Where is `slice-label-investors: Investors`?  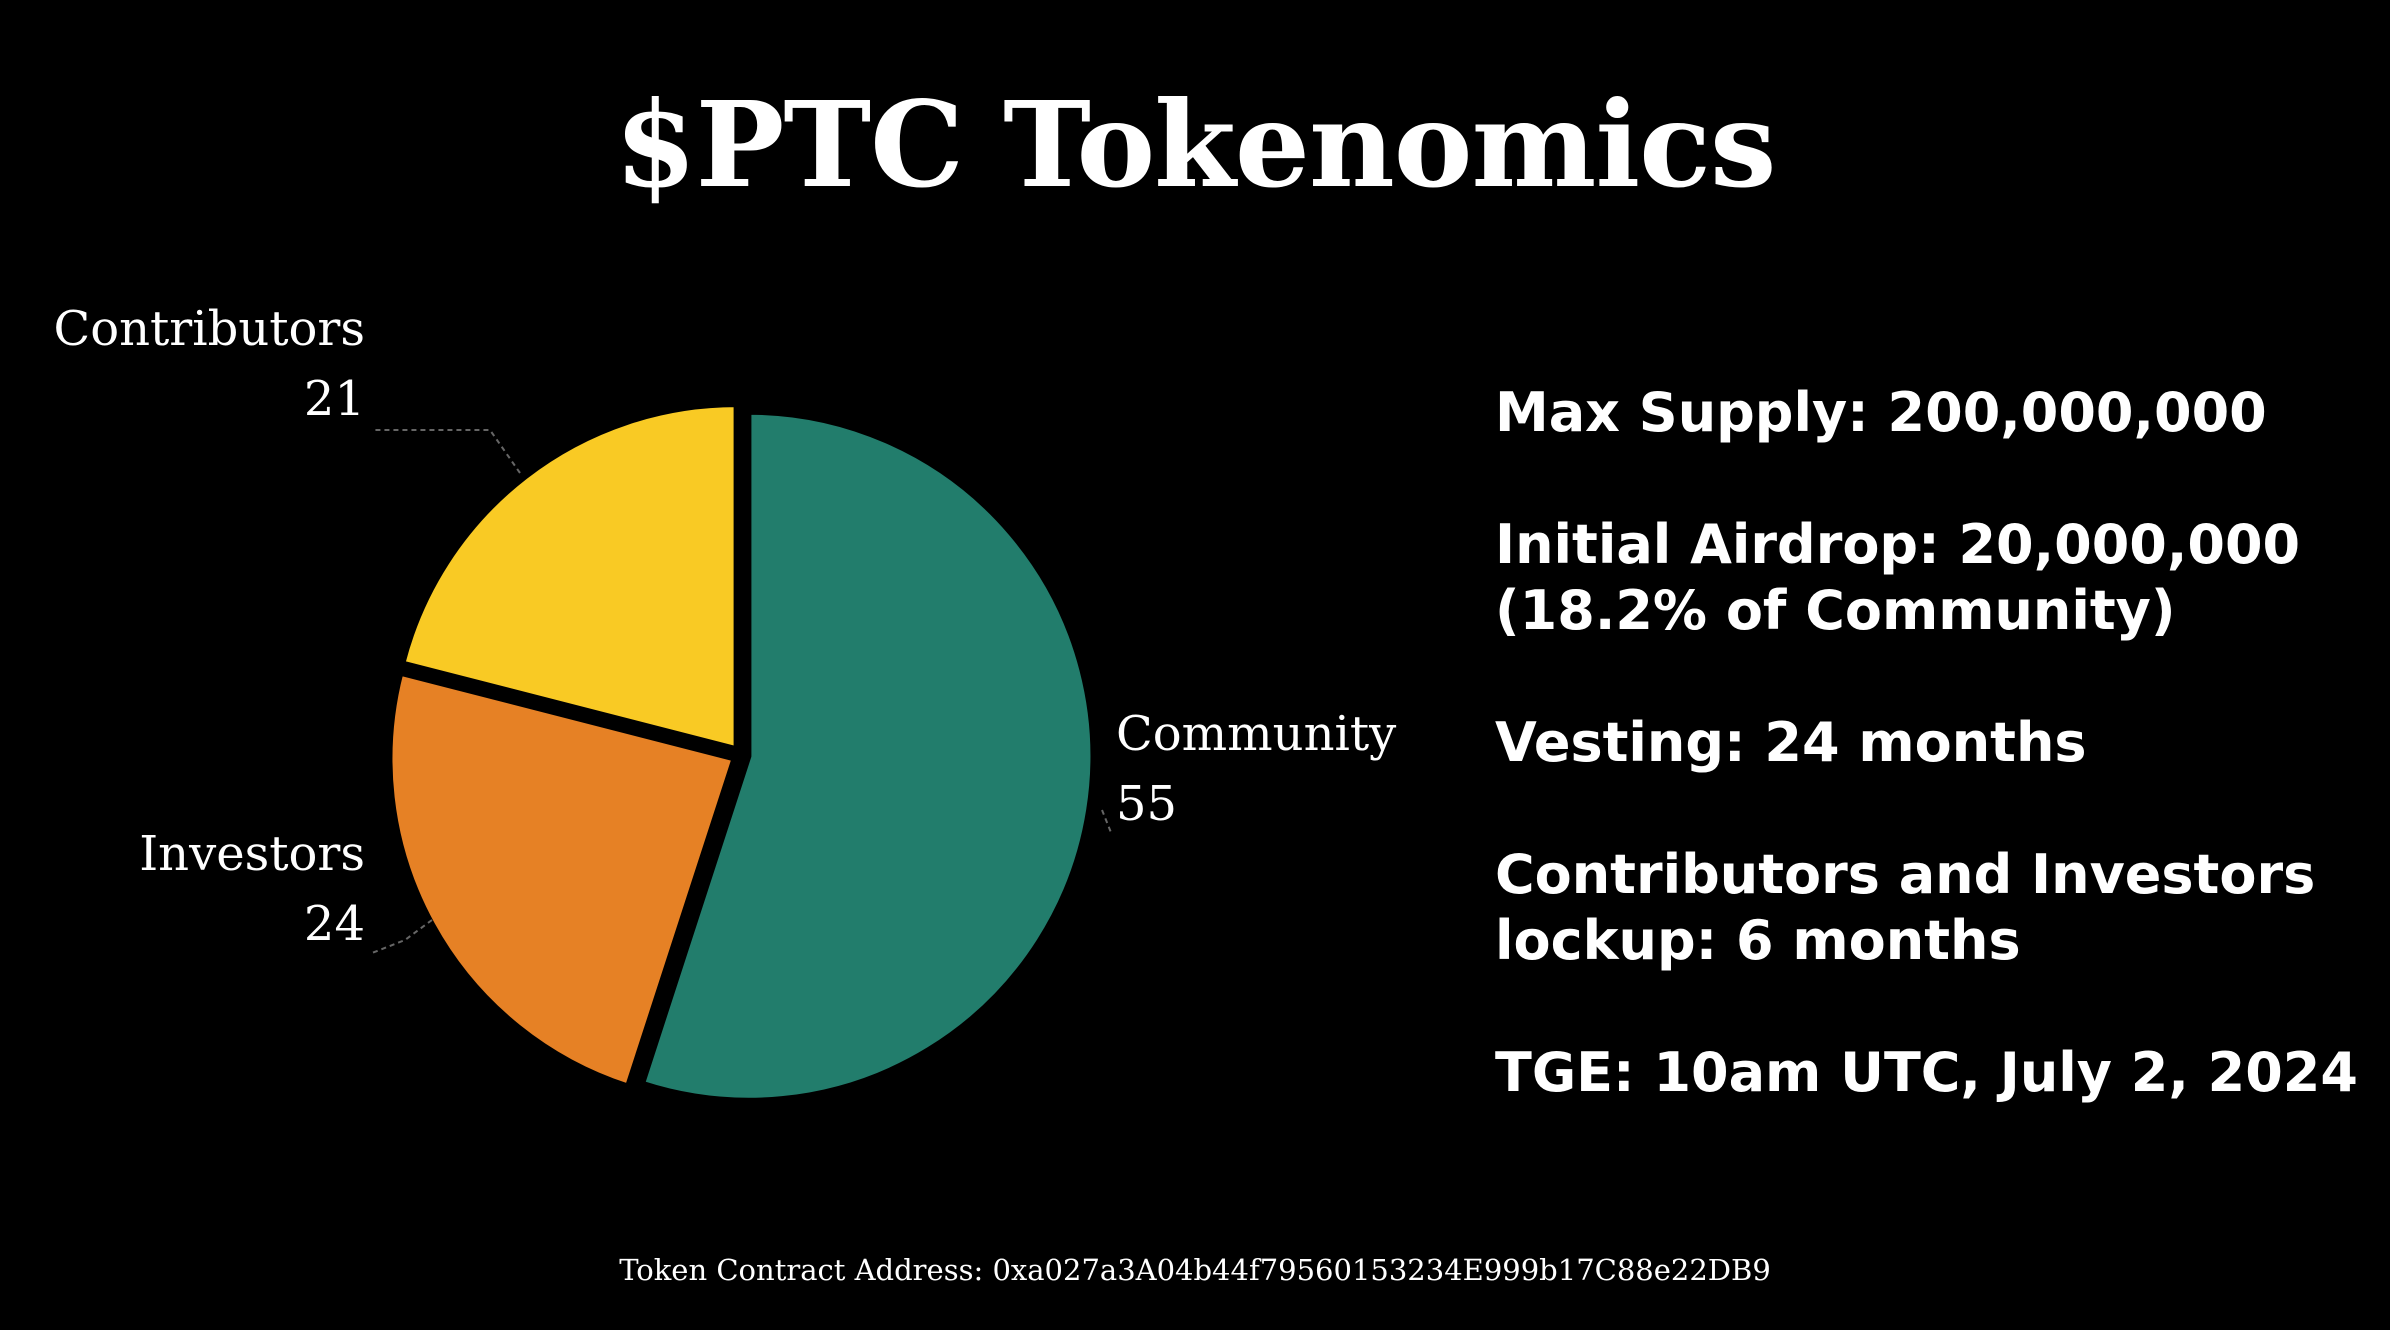 slice-label-investors: Investors is located at coordinates (252, 854).